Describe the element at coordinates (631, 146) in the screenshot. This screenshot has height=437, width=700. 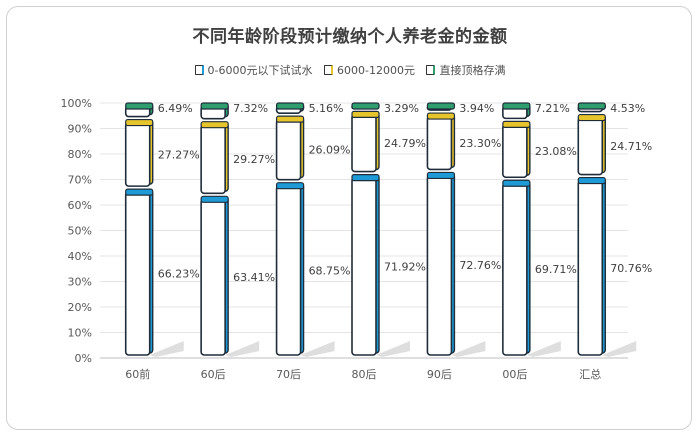
I see `data-label-series-2: 24.71%` at that location.